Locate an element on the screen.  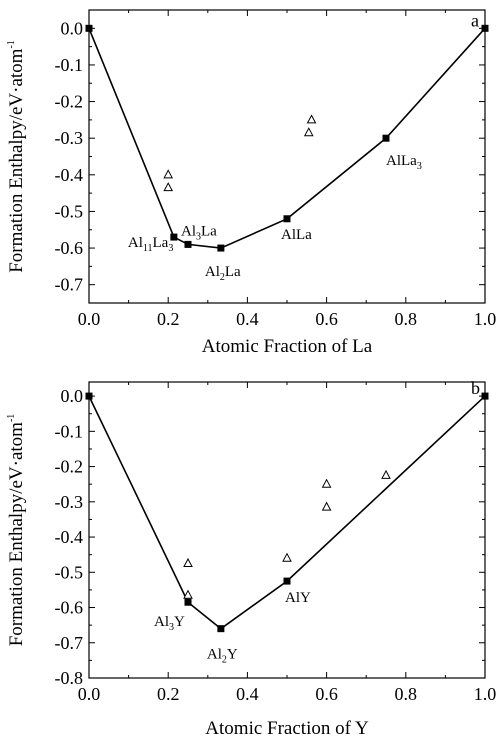
point-annotation: Al11La3 is located at coordinates (150, 244).